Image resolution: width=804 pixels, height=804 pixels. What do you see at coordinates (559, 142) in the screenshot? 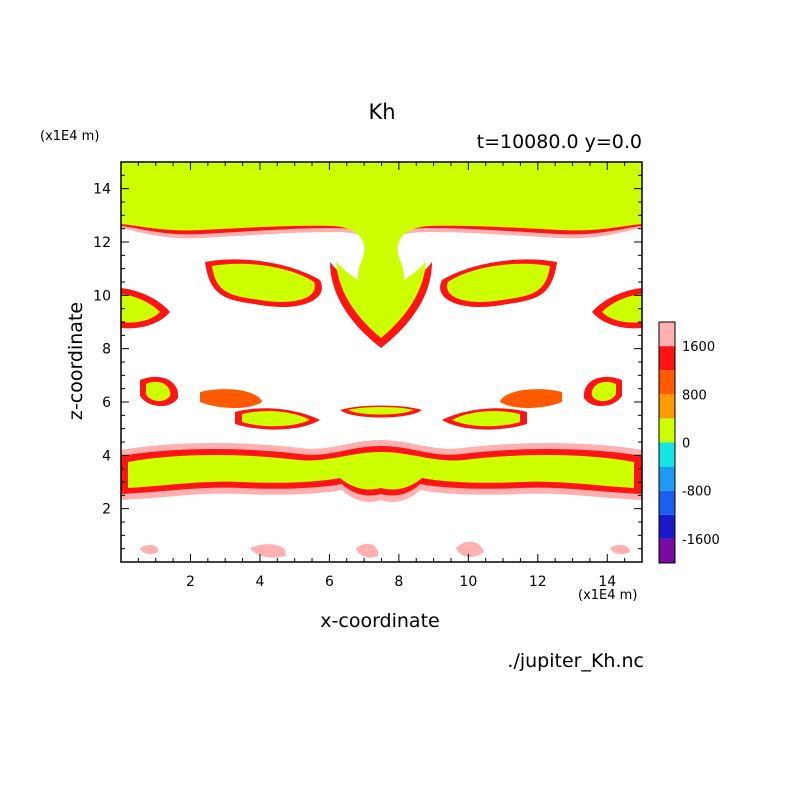
I see `time-label: t=10080.0 y=0.0` at bounding box center [559, 142].